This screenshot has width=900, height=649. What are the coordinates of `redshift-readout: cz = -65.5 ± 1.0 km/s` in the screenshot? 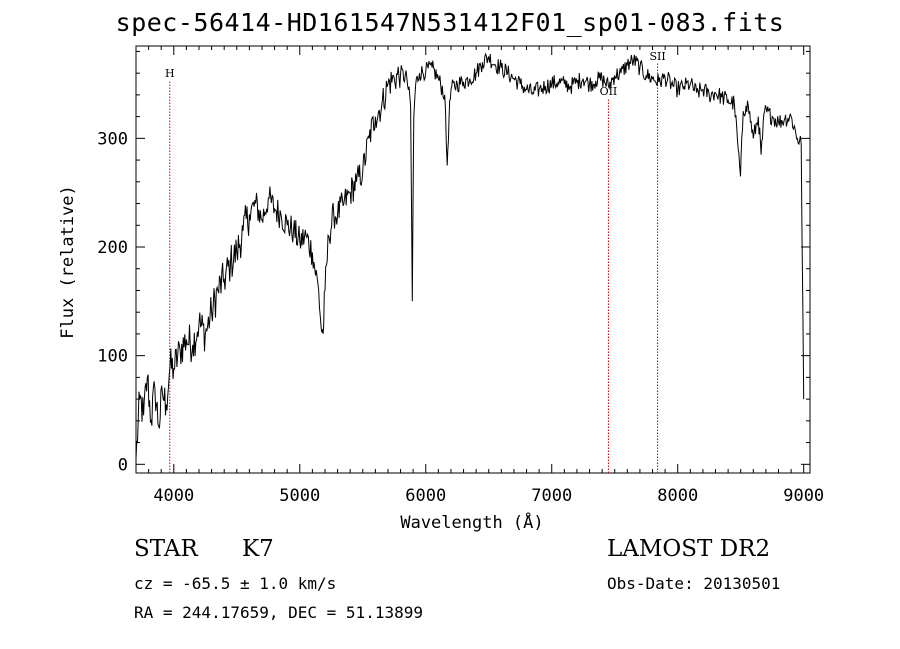 It's located at (235, 583).